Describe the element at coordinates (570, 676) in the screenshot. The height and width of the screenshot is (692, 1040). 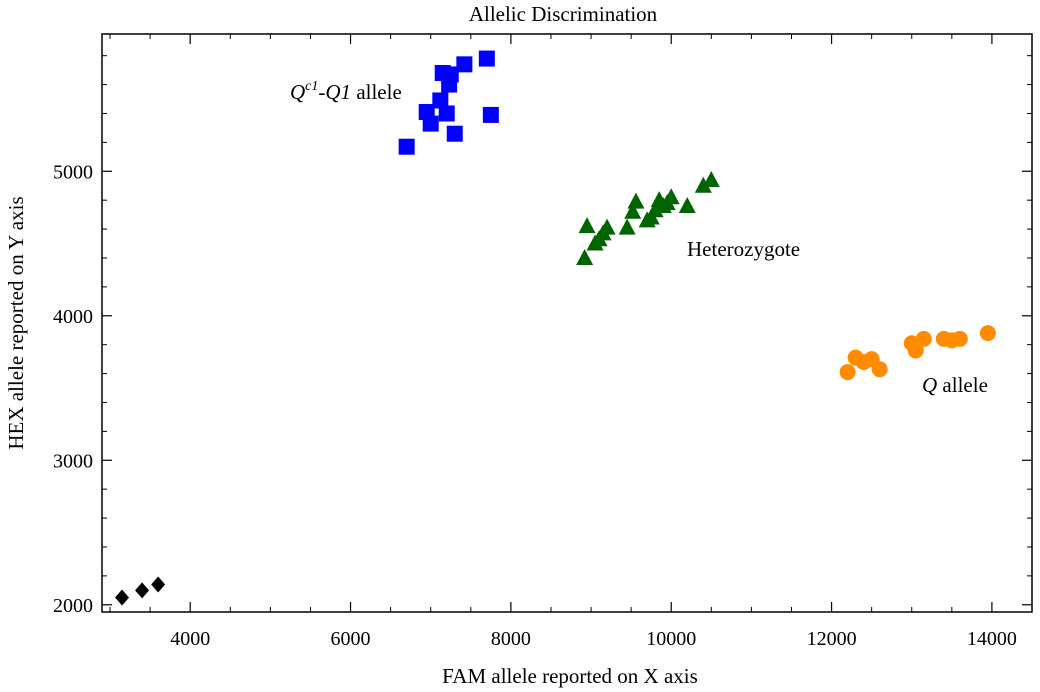
I see `x-axis-label: FAM allele reported on X axis` at that location.